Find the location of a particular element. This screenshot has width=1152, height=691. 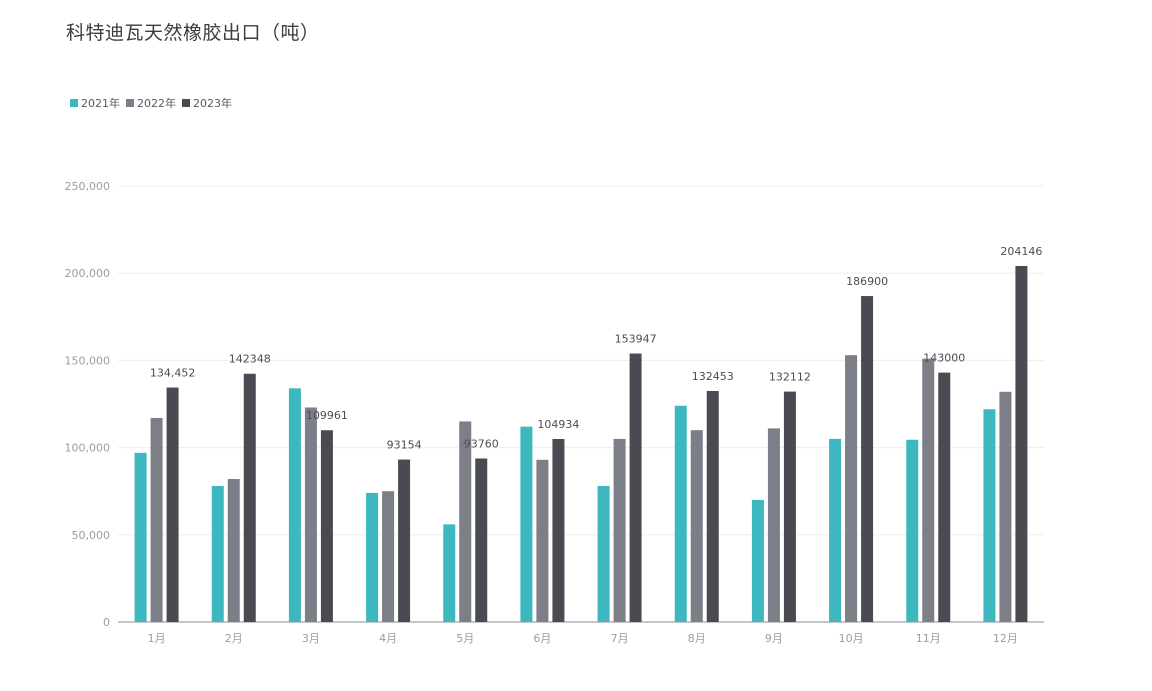

data-label: 109961 is located at coordinates (327, 415).